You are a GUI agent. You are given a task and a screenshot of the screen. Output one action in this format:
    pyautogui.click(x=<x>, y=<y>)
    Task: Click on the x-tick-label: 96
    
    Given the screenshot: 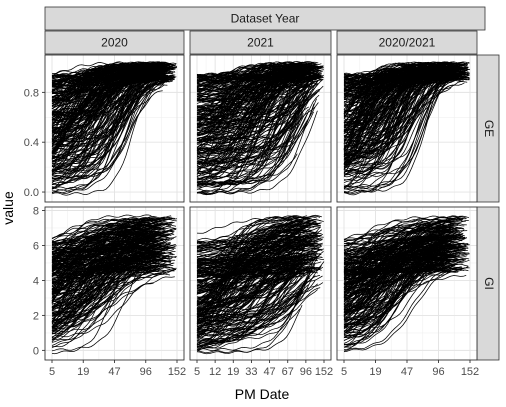 What is the action you would take?
    pyautogui.click(x=438, y=372)
    